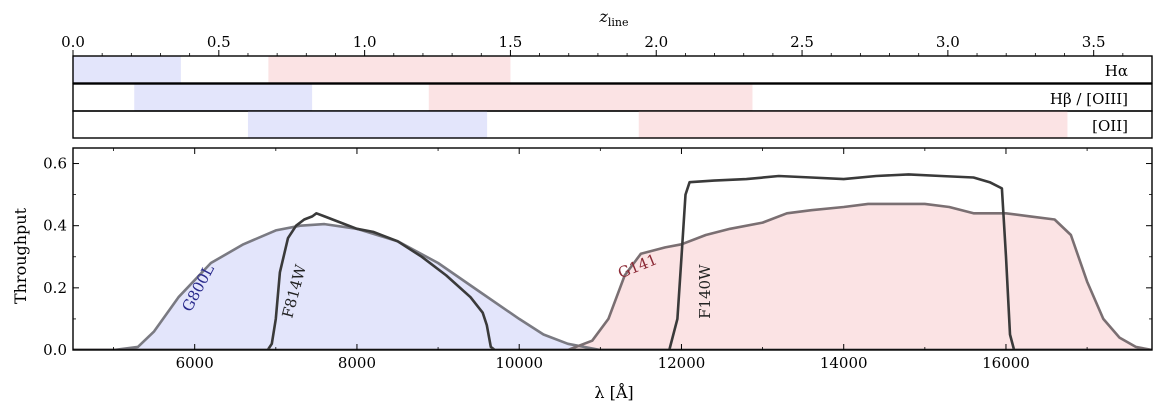  Describe the element at coordinates (1094, 42) in the screenshot. I see `top-tick-label: 3.5` at that location.